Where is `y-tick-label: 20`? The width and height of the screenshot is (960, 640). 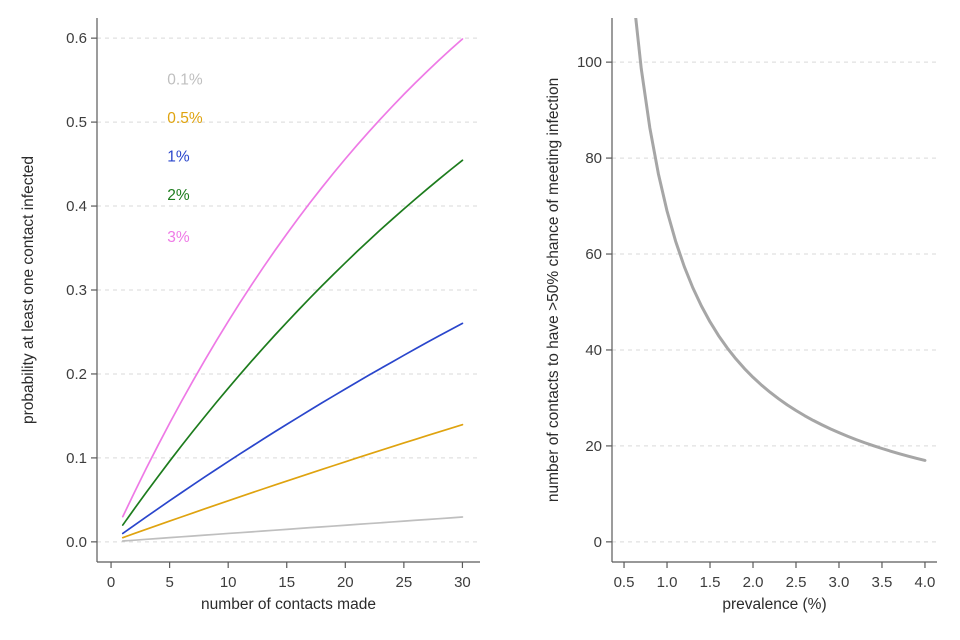 y-tick-label: 20 is located at coordinates (593, 446).